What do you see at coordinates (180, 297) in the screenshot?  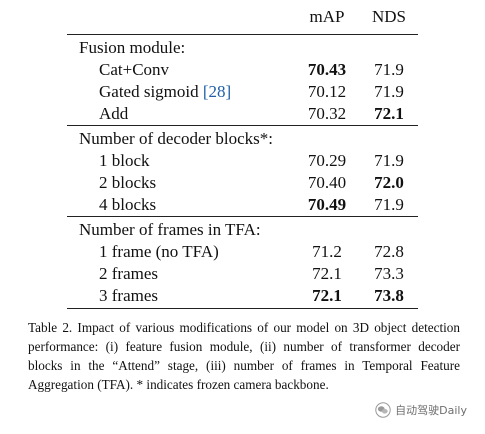 I see `row-label: 3 frames` at bounding box center [180, 297].